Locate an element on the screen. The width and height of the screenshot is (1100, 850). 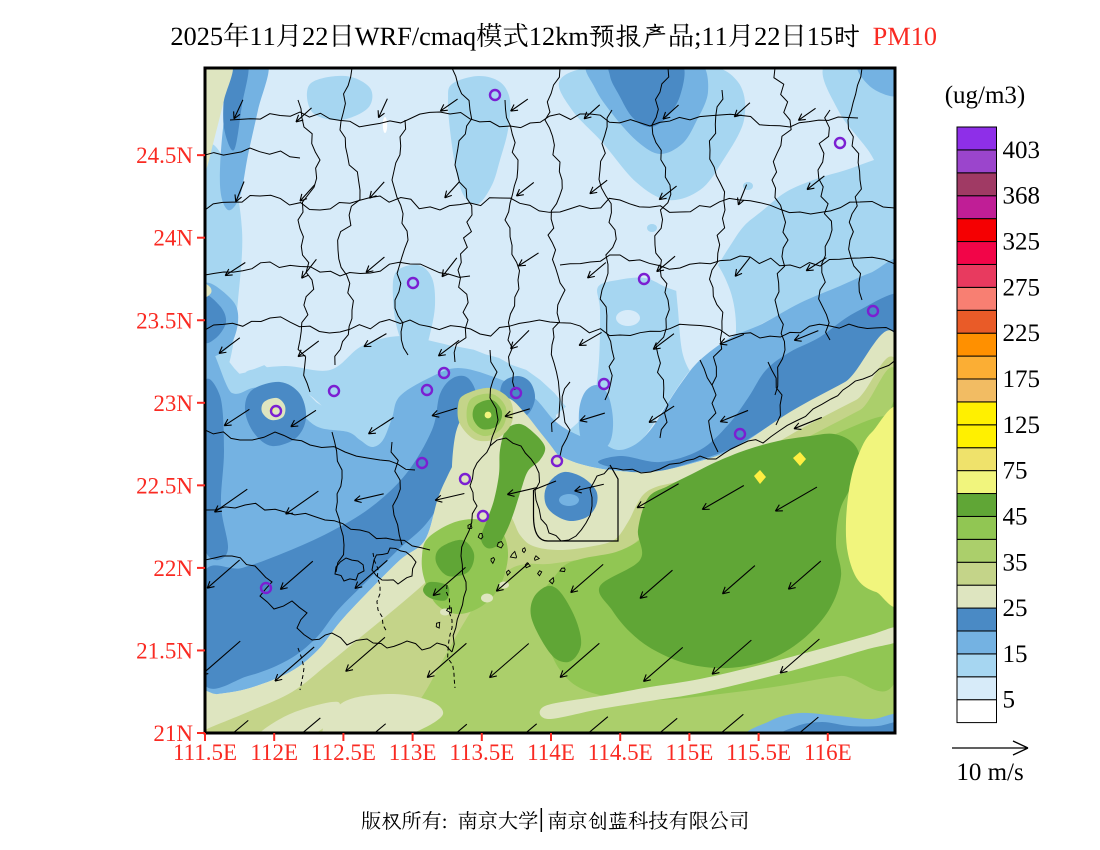
svg-text: 25 is located at coordinates (1015, 608).